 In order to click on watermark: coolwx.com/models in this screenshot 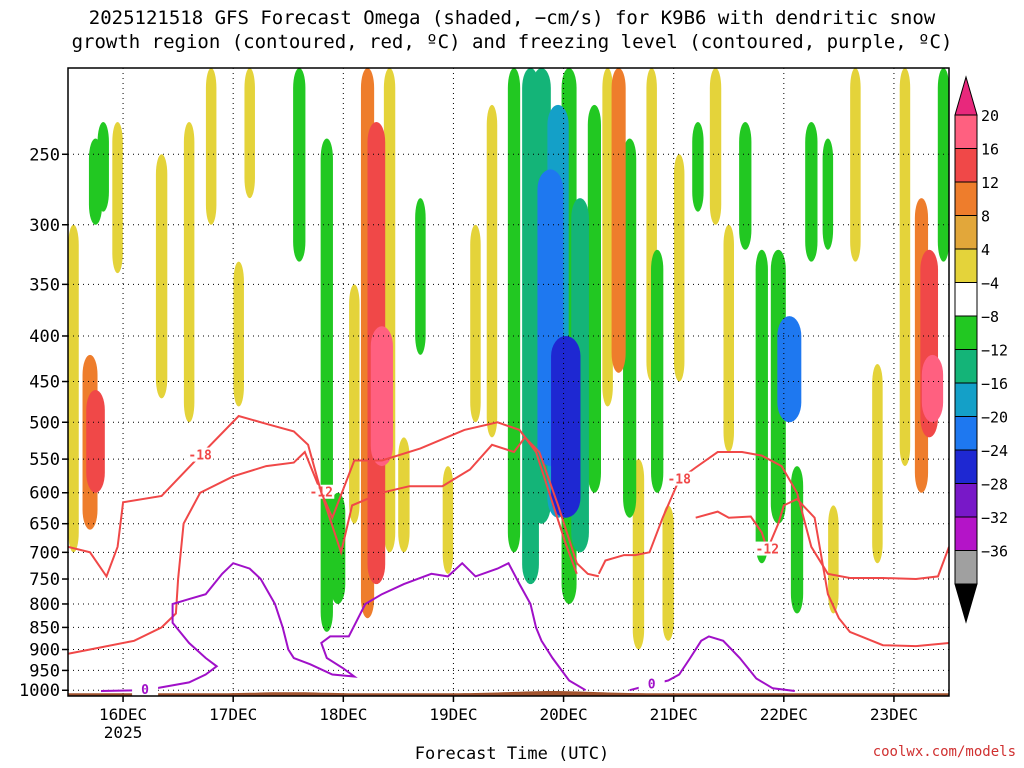, I will do `click(944, 752)`.